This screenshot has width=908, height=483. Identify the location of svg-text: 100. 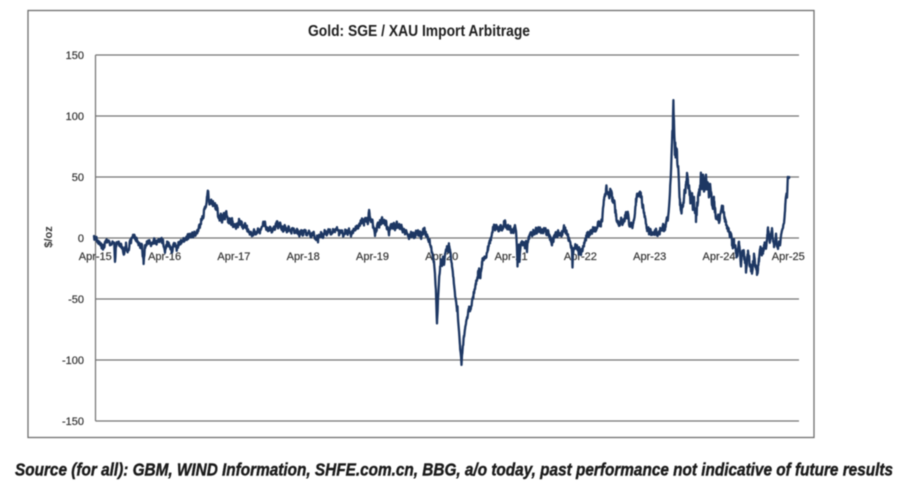
(75, 117).